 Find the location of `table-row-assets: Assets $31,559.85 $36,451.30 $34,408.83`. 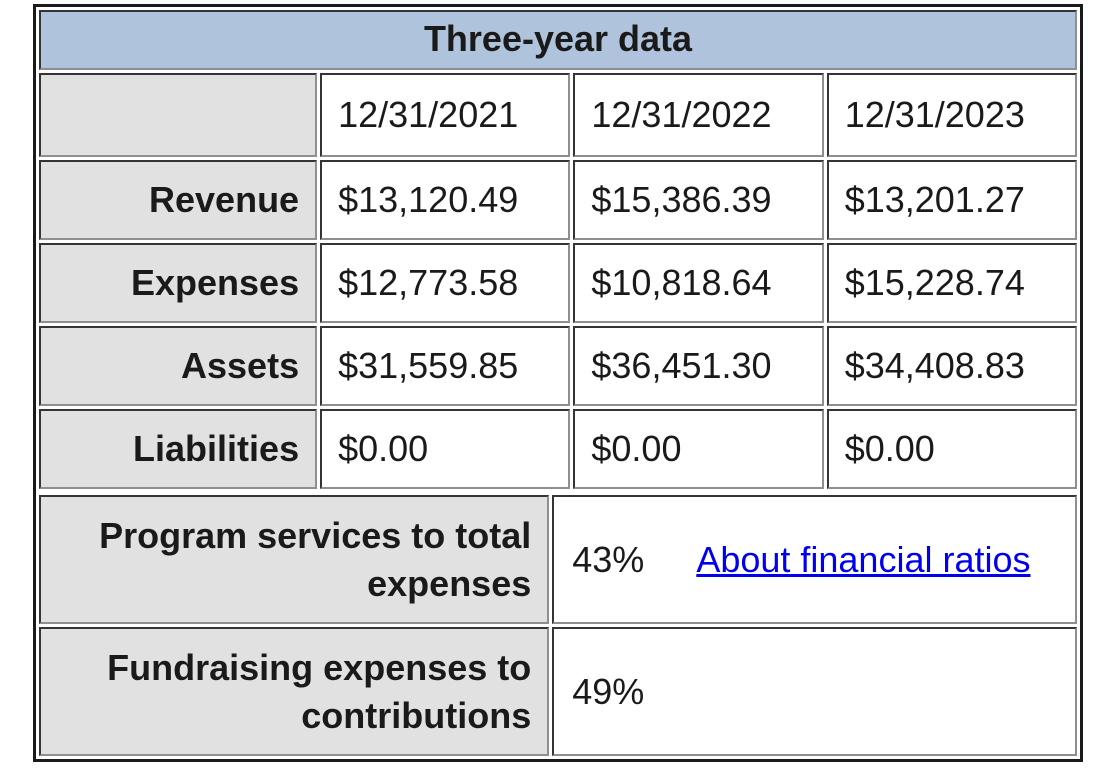

table-row-assets: Assets $31,559.85 $36,451.30 $34,408.83 is located at coordinates (558, 366).